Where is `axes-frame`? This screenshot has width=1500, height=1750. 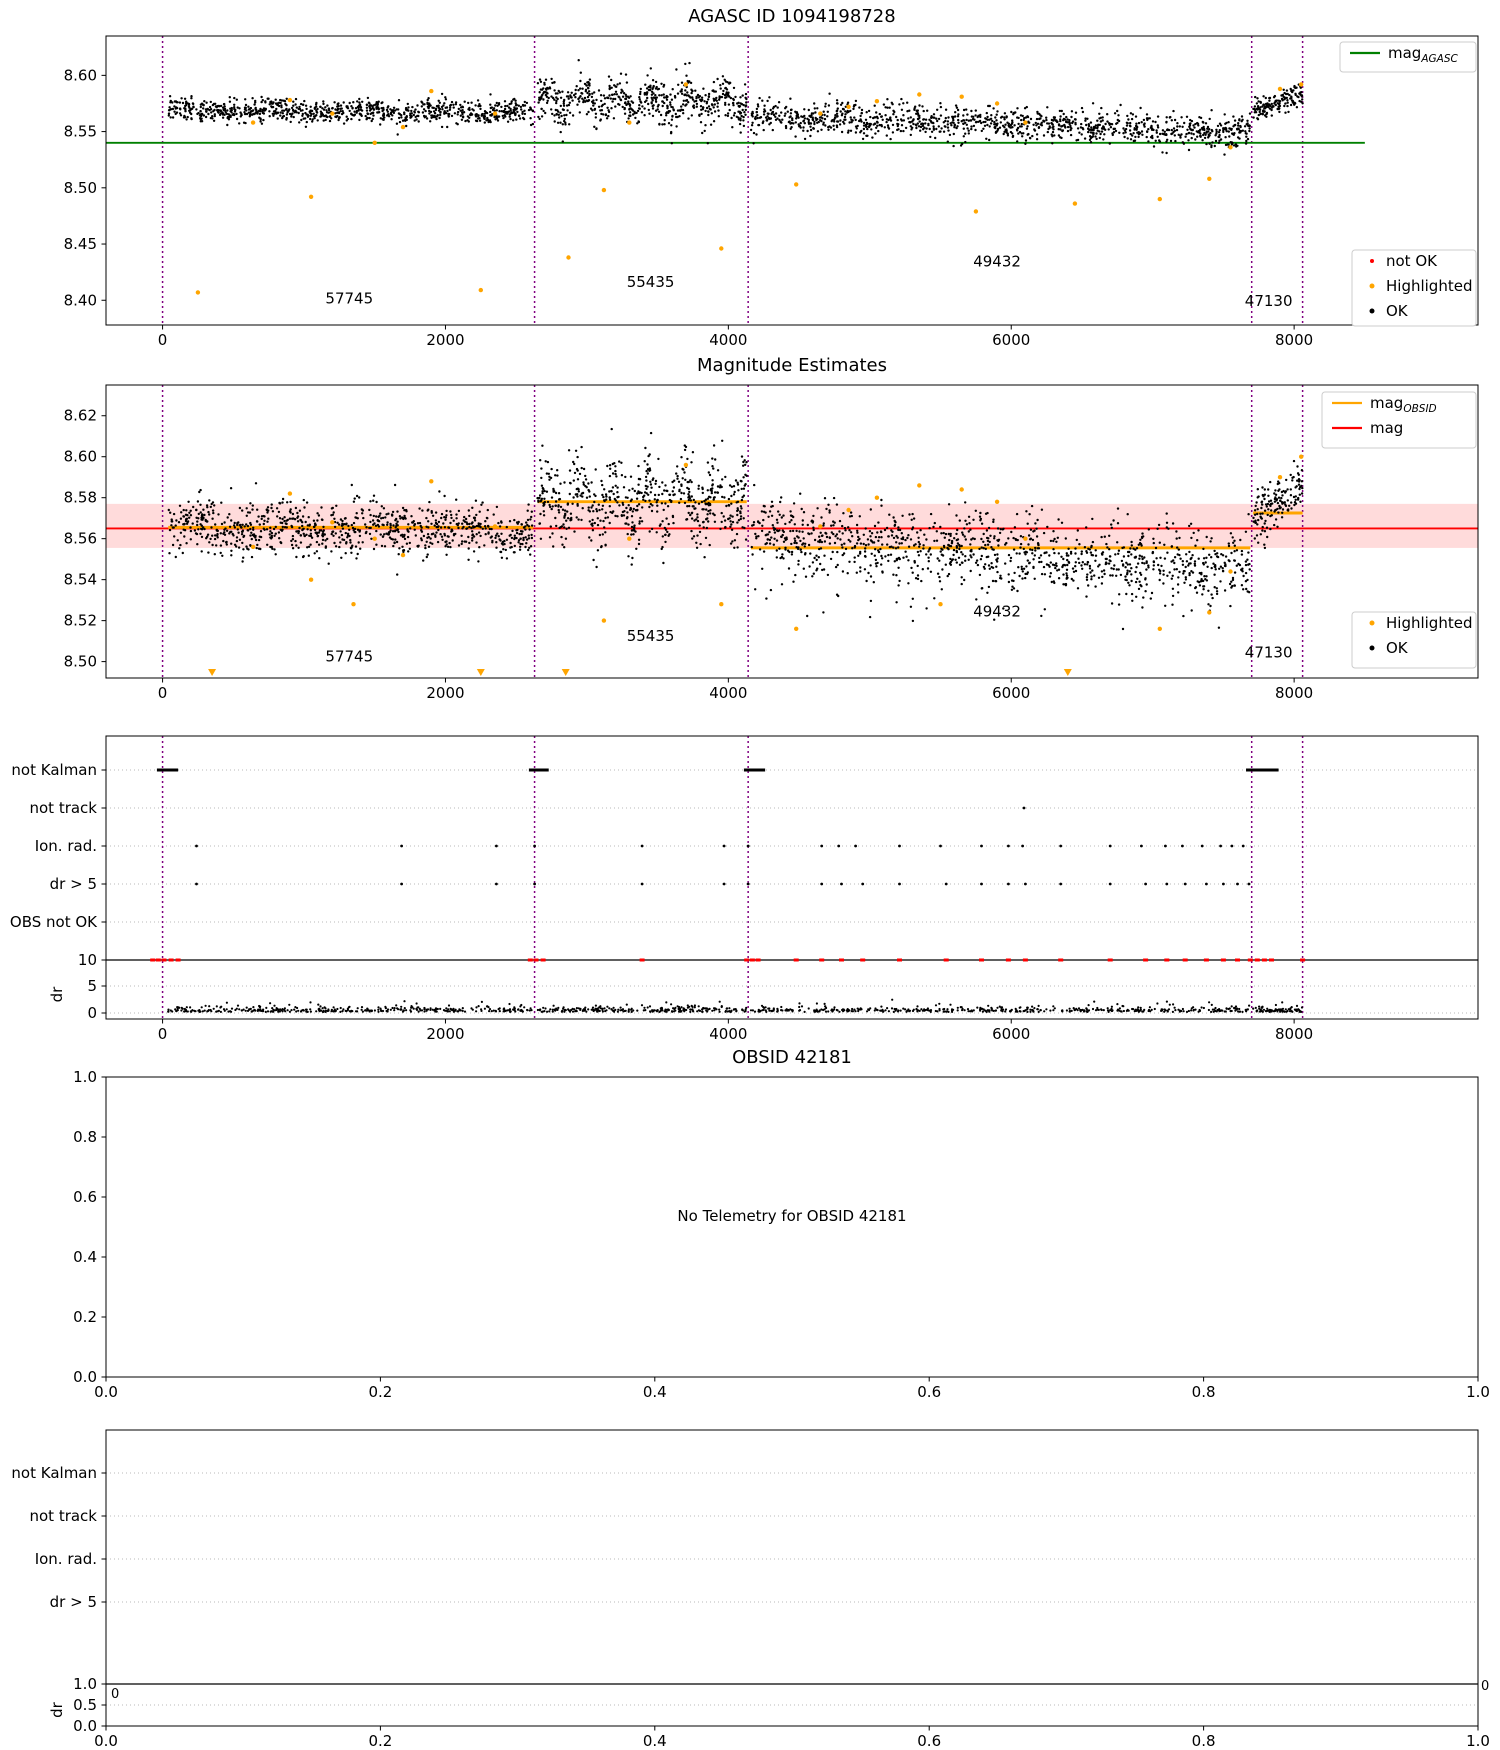
axes-frame is located at coordinates (792, 877).